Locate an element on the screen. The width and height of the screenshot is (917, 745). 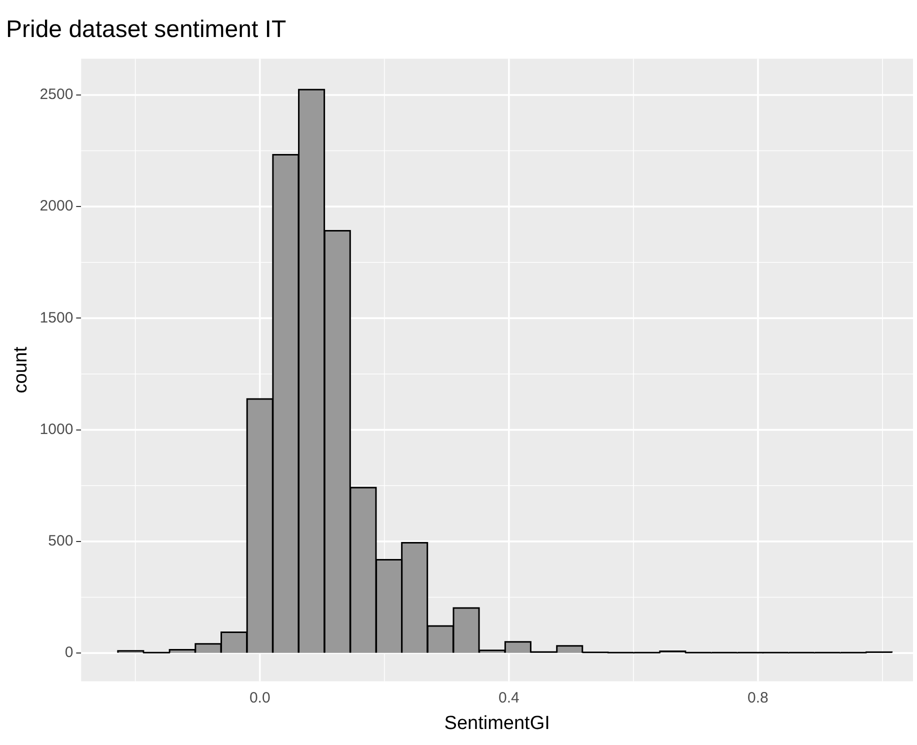
y-tick-label: 2000 is located at coordinates (57, 206).